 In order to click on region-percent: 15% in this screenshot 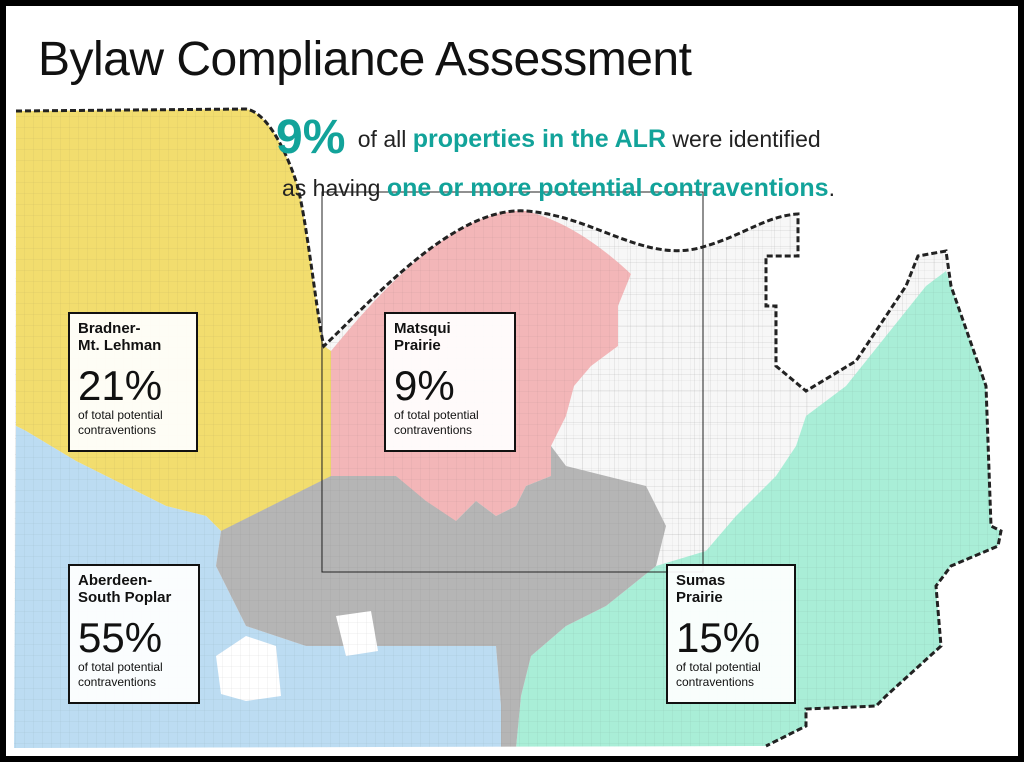, I will do `click(718, 637)`.